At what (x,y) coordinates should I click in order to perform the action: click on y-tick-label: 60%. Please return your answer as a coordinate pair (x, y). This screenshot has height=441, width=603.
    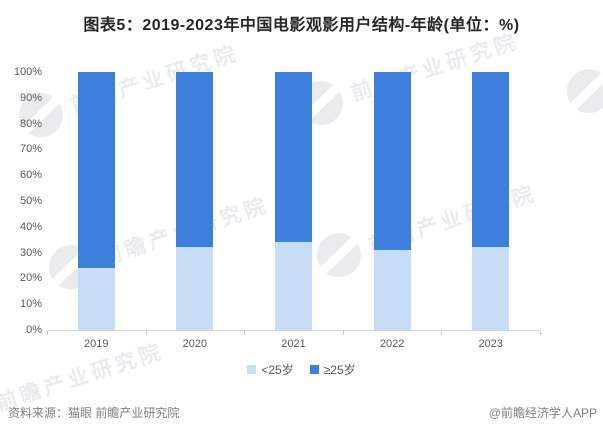
    Looking at the image, I should click on (30, 175).